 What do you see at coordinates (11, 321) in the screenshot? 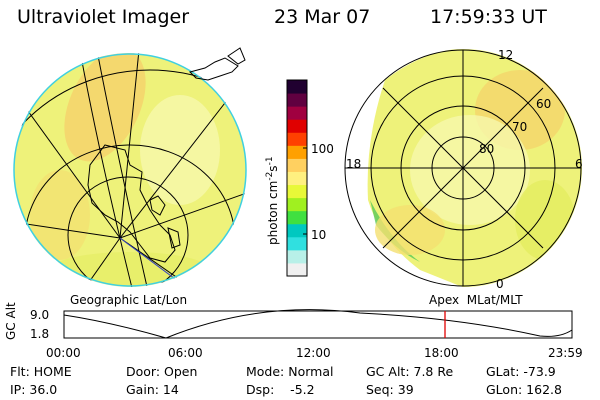
I see `timeline-axis-title: GC Alt` at bounding box center [11, 321].